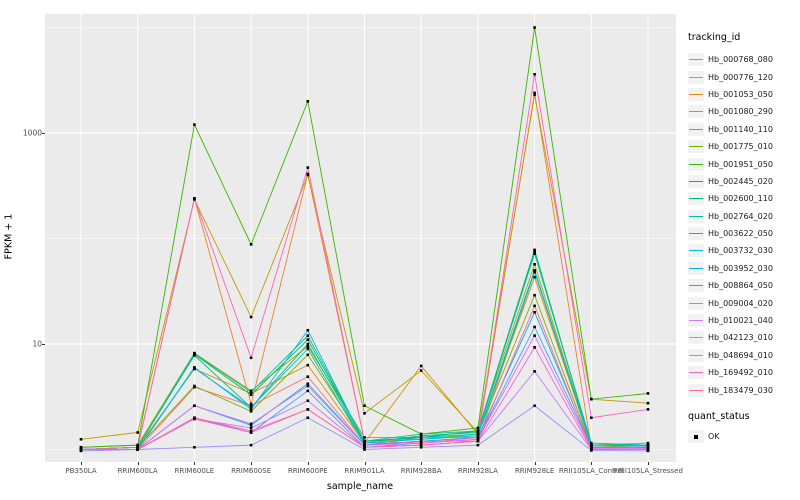  What do you see at coordinates (740, 164) in the screenshot?
I see `legend-label: Hb_001951_050` at bounding box center [740, 164].